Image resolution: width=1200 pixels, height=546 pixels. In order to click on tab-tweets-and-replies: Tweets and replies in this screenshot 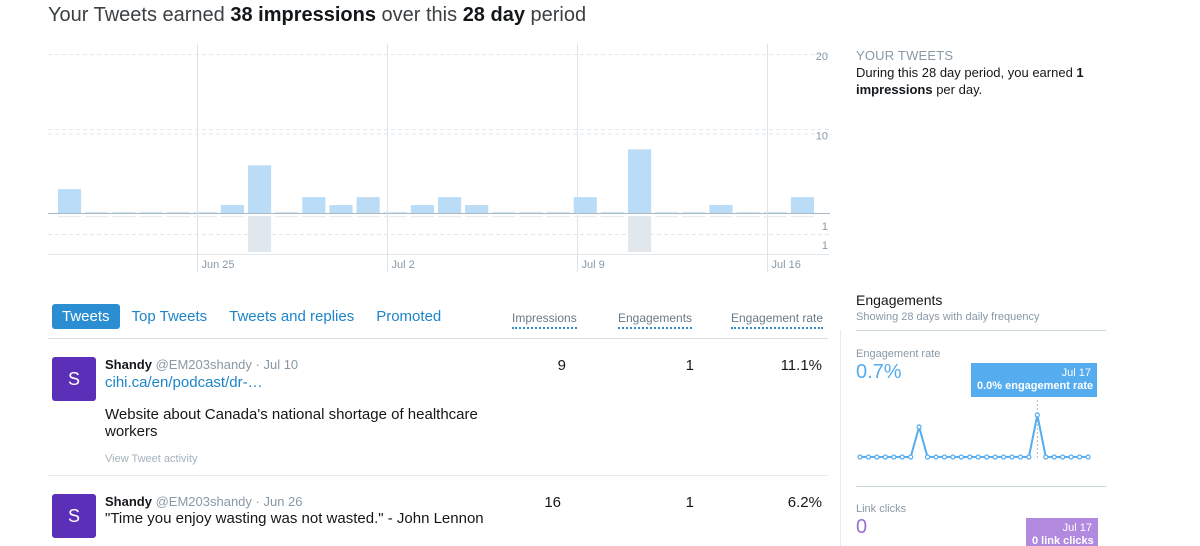, I will do `click(292, 316)`.